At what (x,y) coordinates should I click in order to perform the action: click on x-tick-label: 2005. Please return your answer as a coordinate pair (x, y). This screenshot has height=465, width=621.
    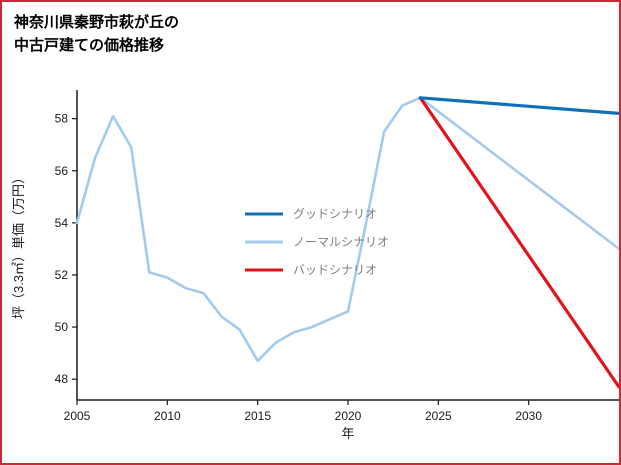
    Looking at the image, I should click on (77, 416).